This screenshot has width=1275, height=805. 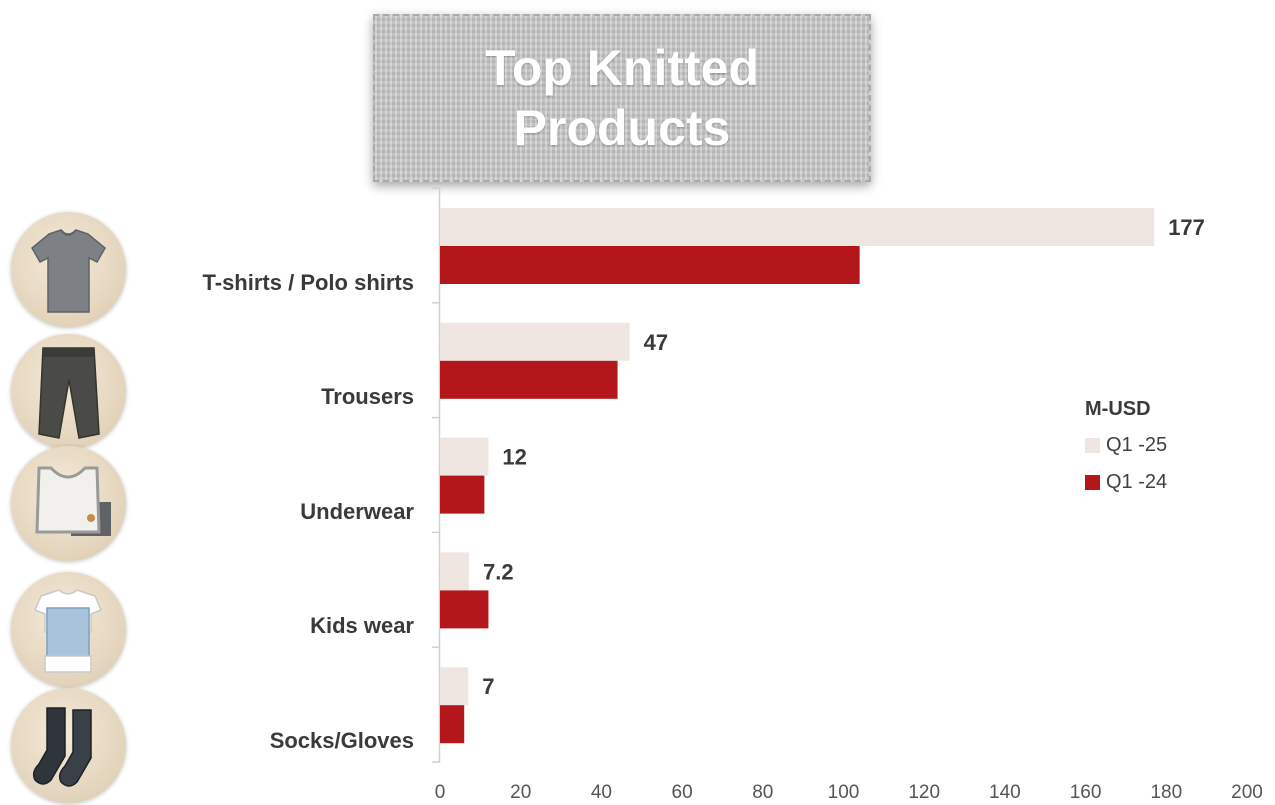 I want to click on x-tick-label: 120, so click(x=924, y=792).